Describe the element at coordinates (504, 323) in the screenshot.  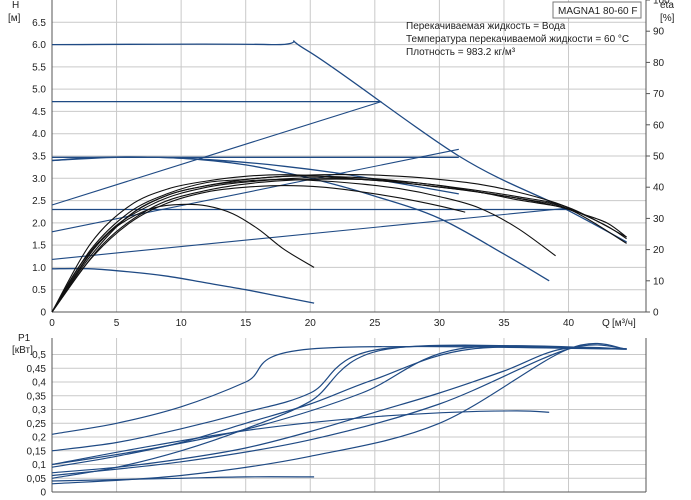
I see `x-tick-label: 35` at that location.